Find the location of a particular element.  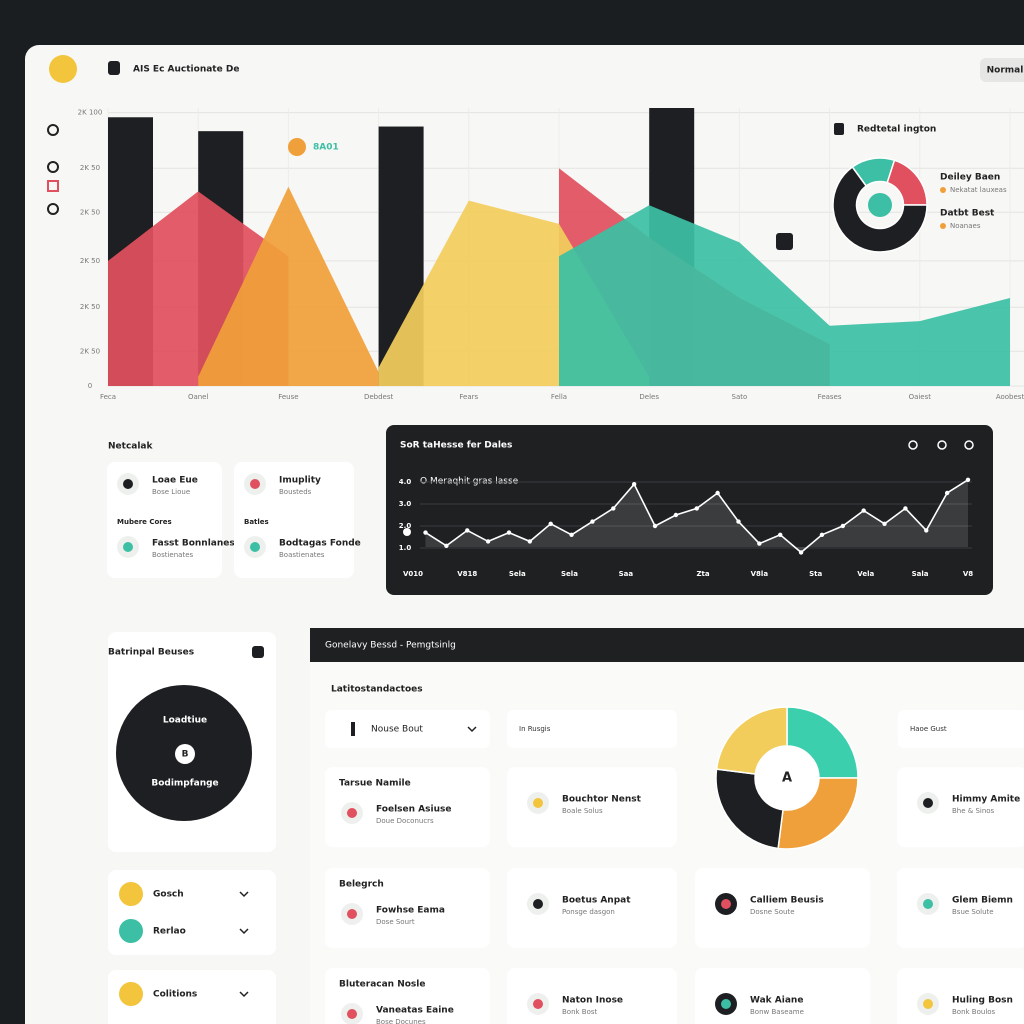

legend-note: Nekatat lauxeas is located at coordinates (978, 190).